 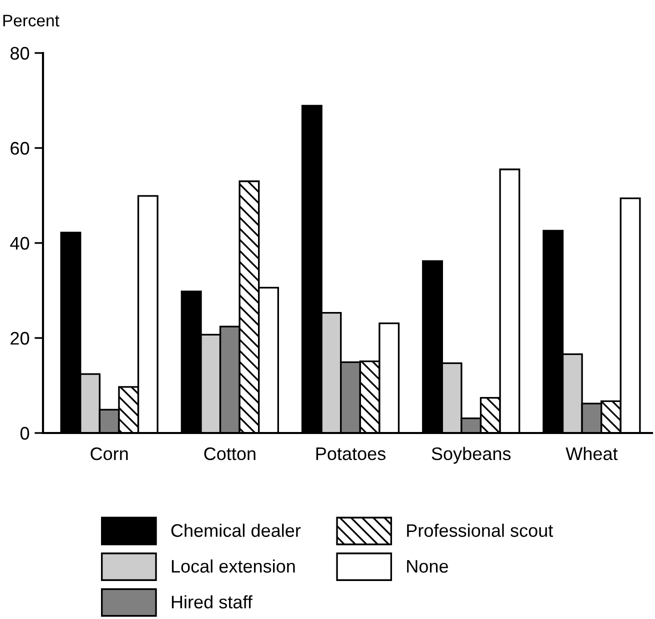 I want to click on x-tick-label: Cotton, so click(x=230, y=453).